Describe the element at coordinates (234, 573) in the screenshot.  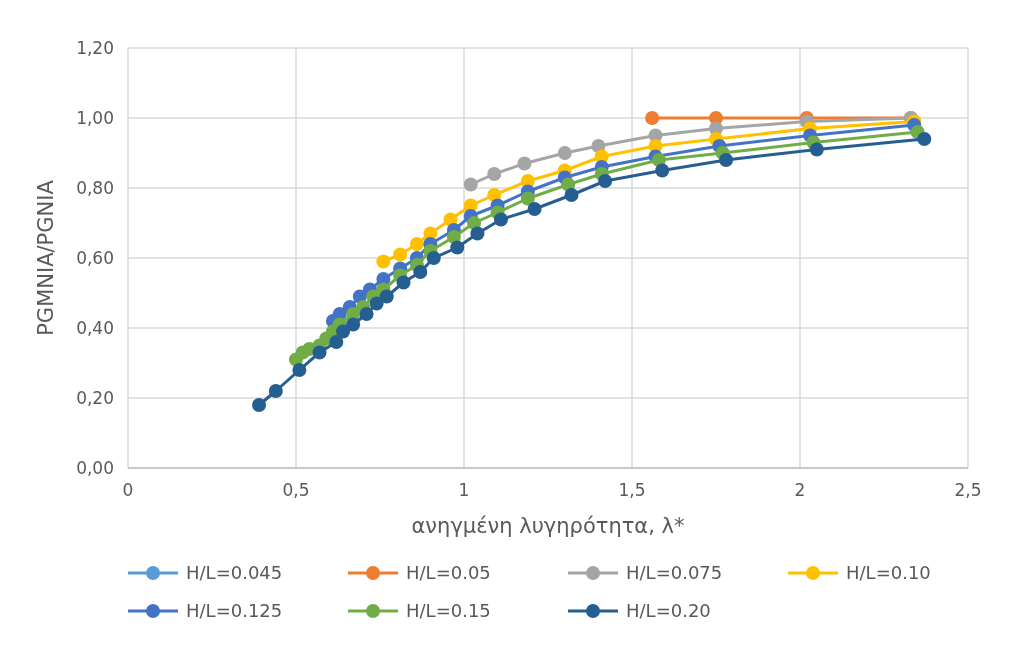
I see `legend-label: H/L=0.045` at that location.